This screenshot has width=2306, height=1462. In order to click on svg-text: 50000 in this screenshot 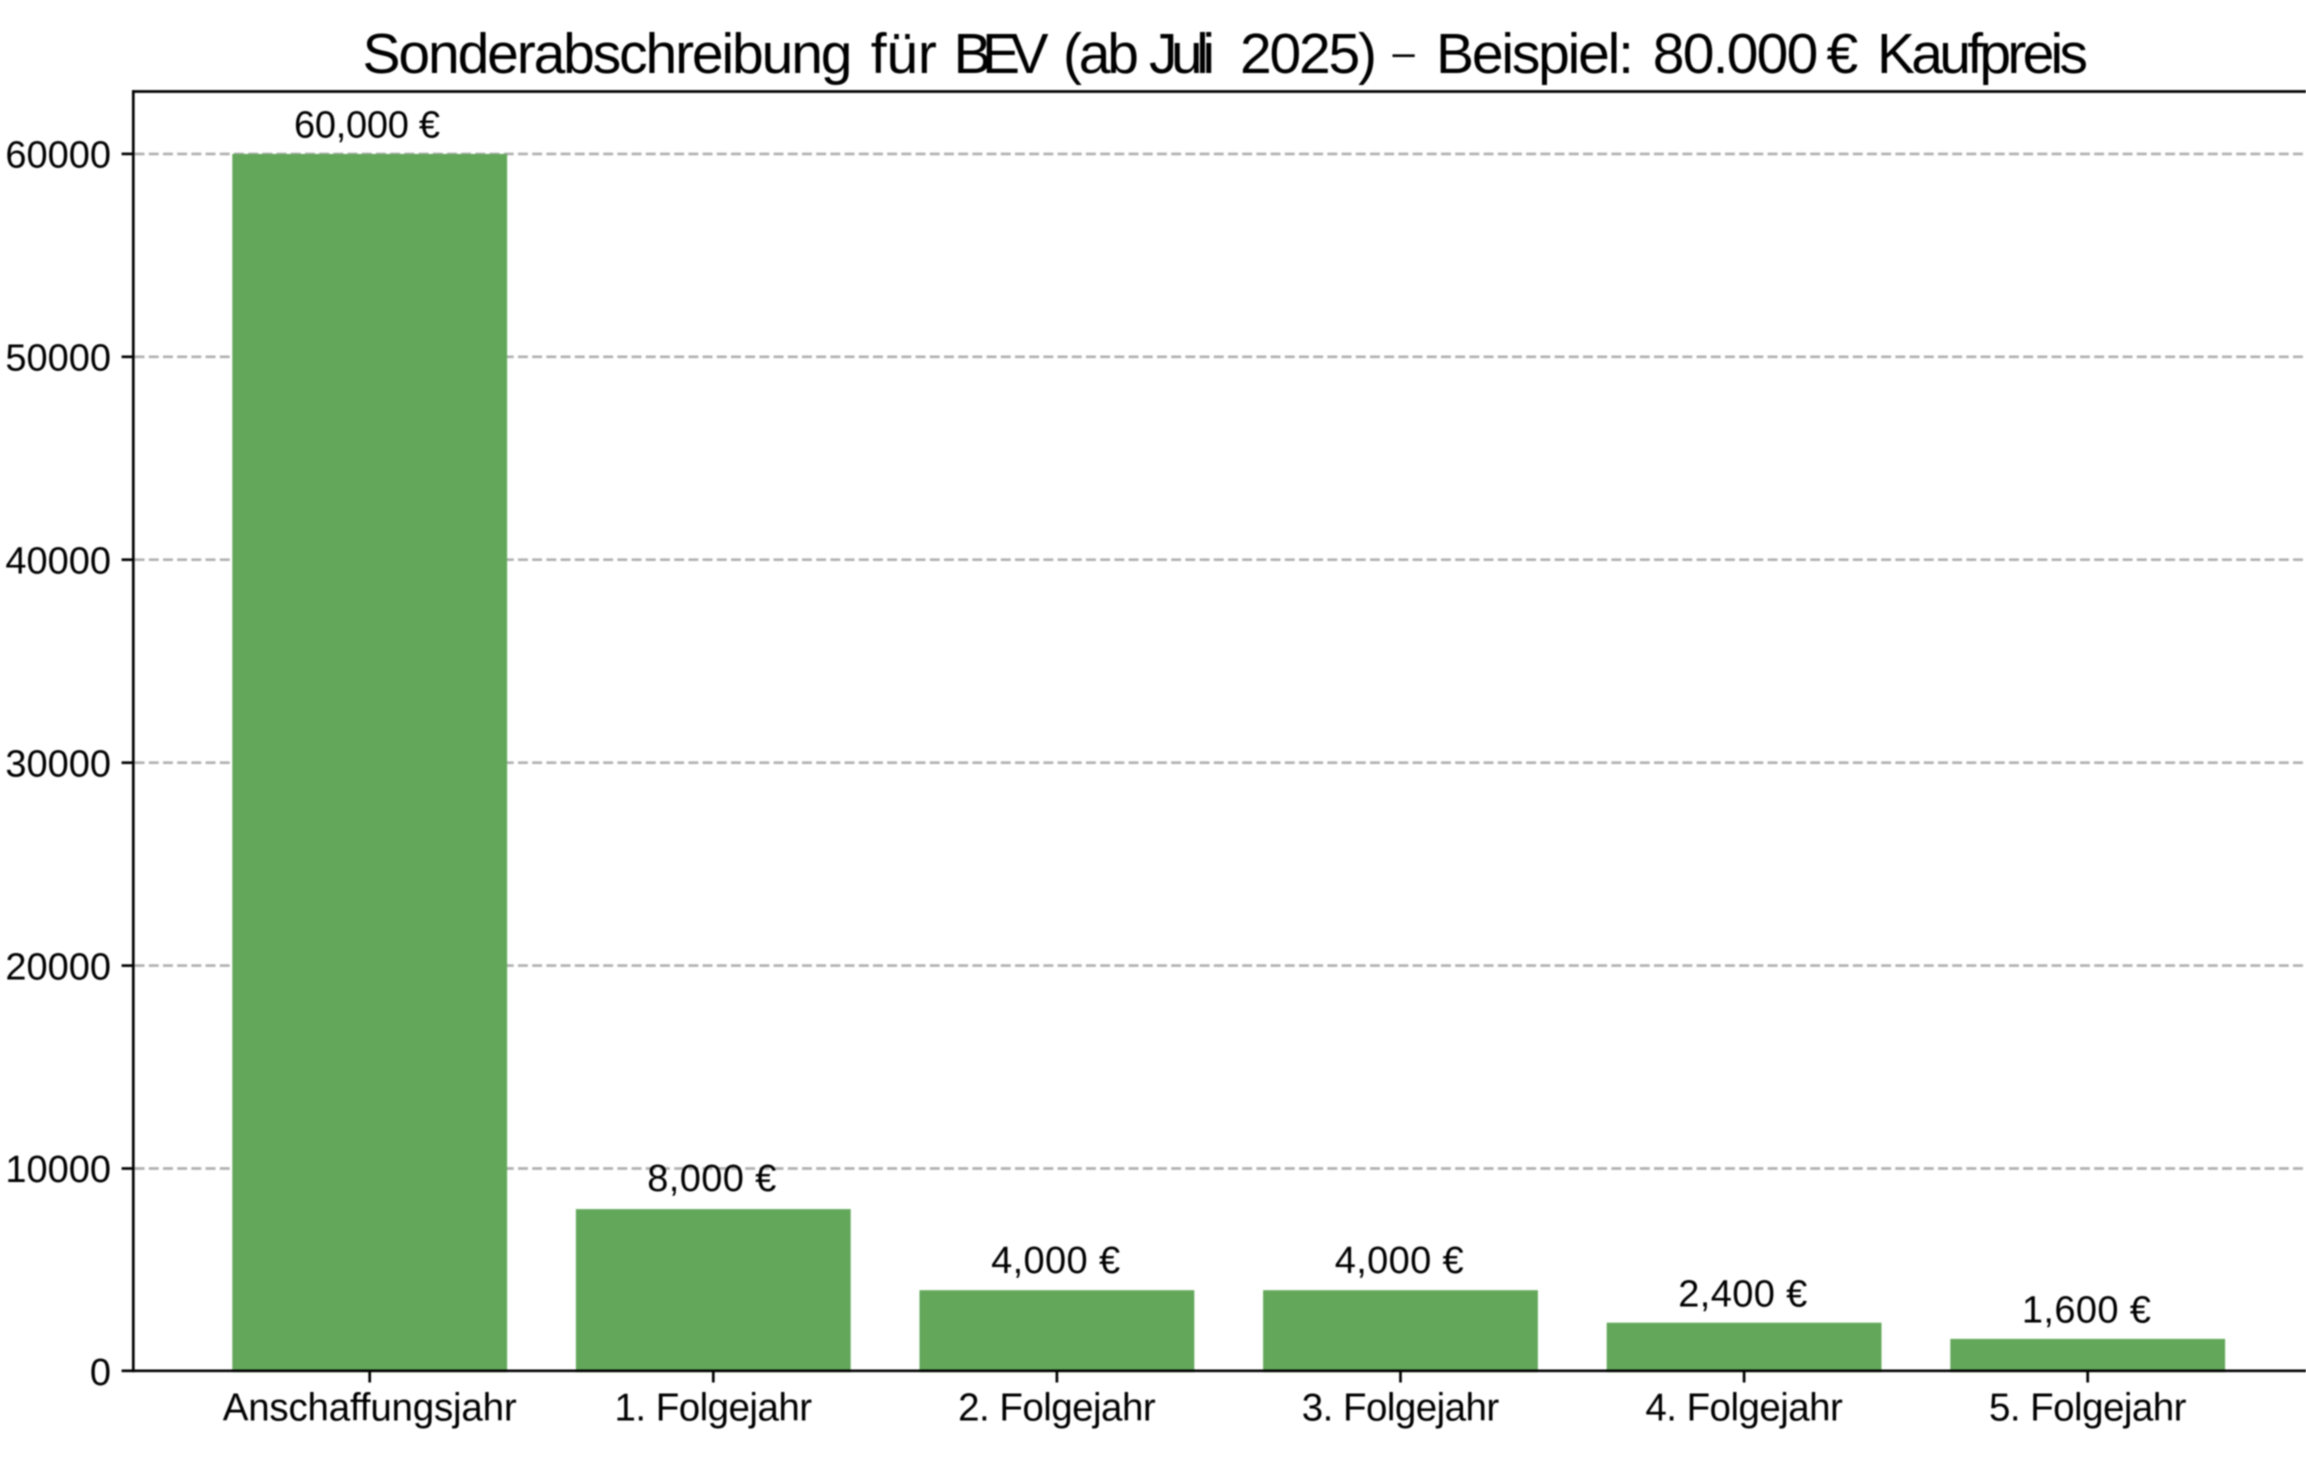, I will do `click(58, 359)`.